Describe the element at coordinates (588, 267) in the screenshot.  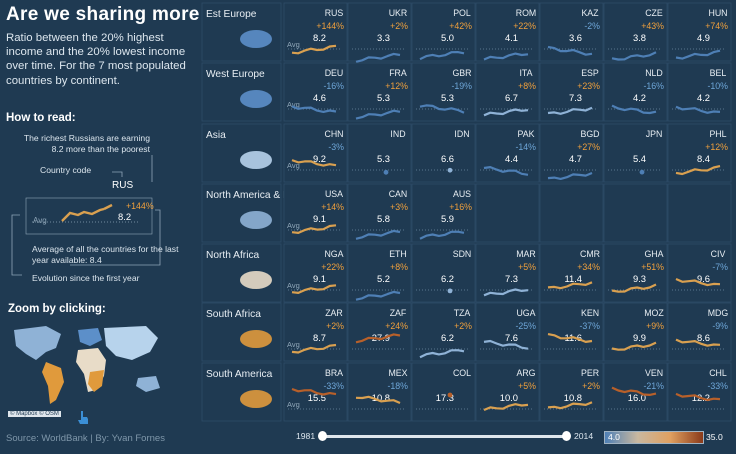
I see `country-change-pct: +34%` at that location.